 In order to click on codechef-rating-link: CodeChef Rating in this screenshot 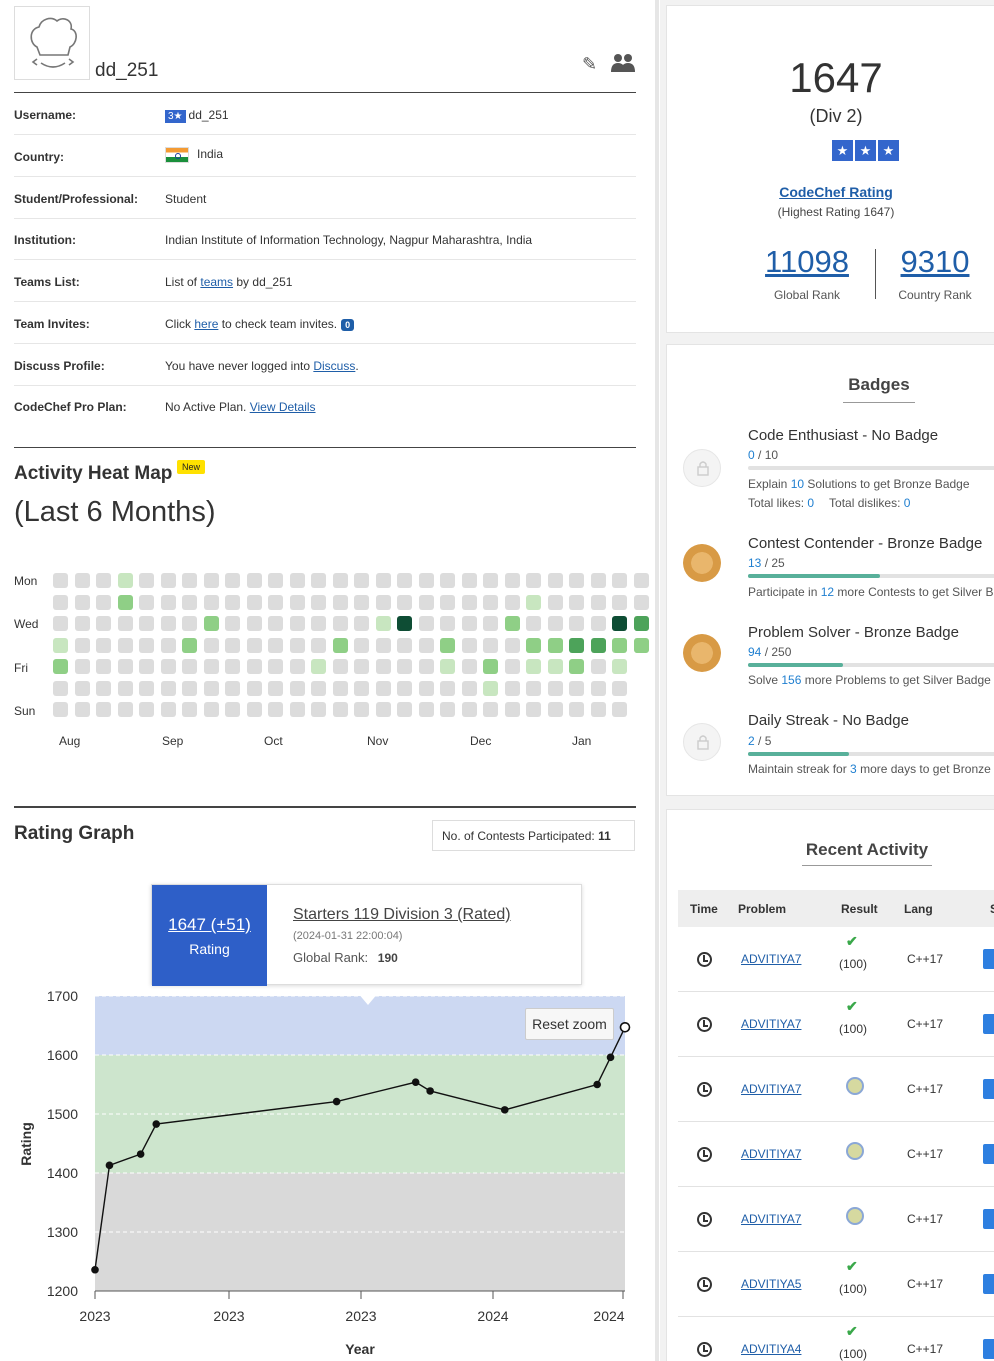, I will do `click(836, 192)`.